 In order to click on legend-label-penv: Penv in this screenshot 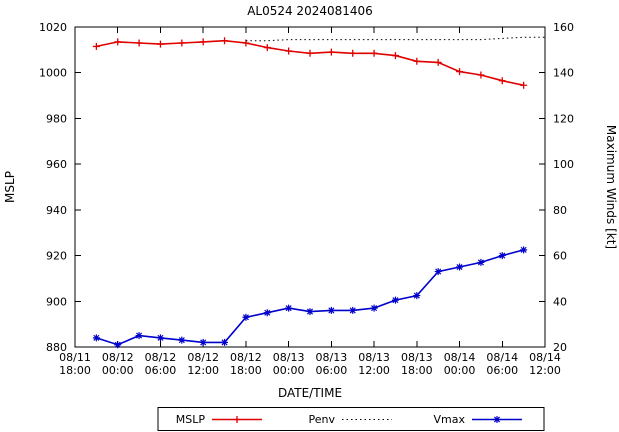, I will do `click(322, 419)`.